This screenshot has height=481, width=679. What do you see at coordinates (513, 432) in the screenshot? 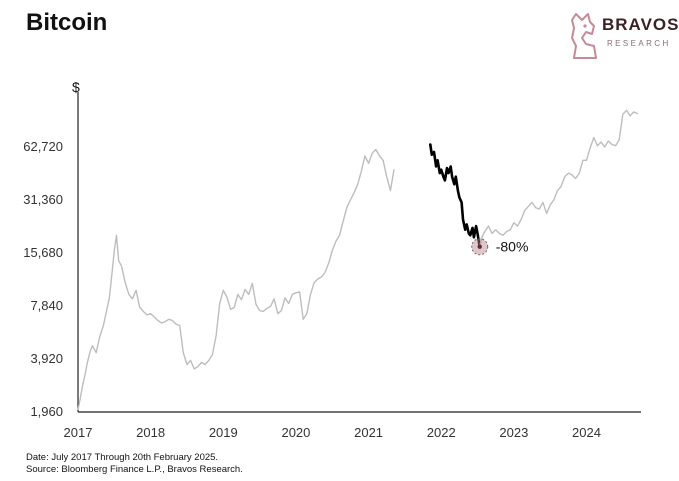
I see `x-tick-label: 2023` at bounding box center [513, 432].